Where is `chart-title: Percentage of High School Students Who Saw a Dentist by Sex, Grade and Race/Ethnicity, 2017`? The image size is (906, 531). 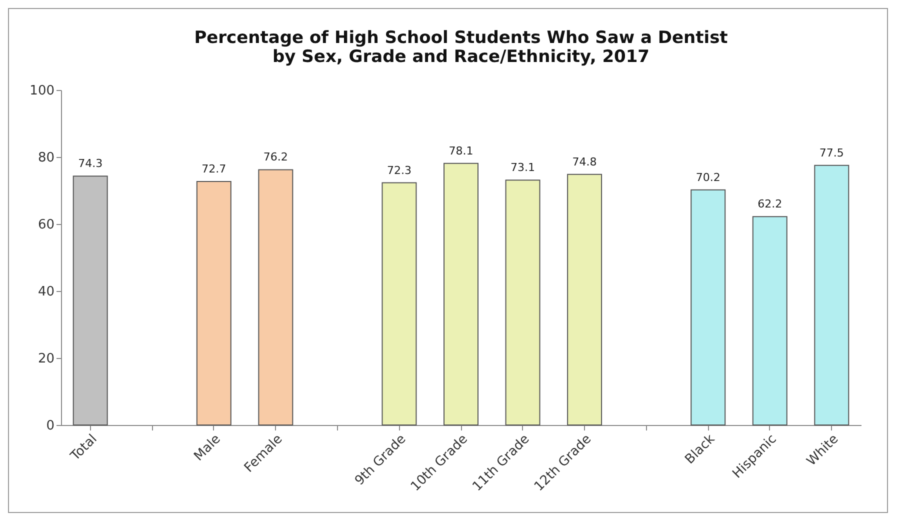 chart-title: Percentage of High School Students Who Saw a Dentist by Sex, Grade and Race/Ethnicity, 2017 is located at coordinates (461, 47).